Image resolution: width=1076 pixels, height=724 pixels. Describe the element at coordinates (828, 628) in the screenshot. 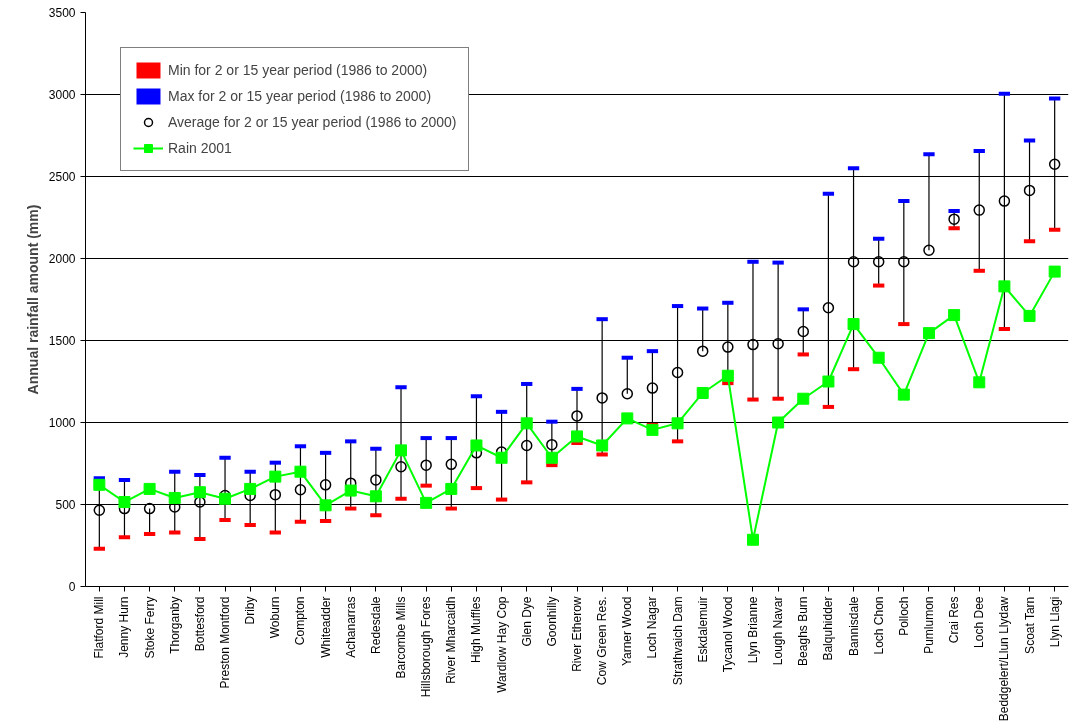

I see `x-tick-label: Balquhidder` at that location.